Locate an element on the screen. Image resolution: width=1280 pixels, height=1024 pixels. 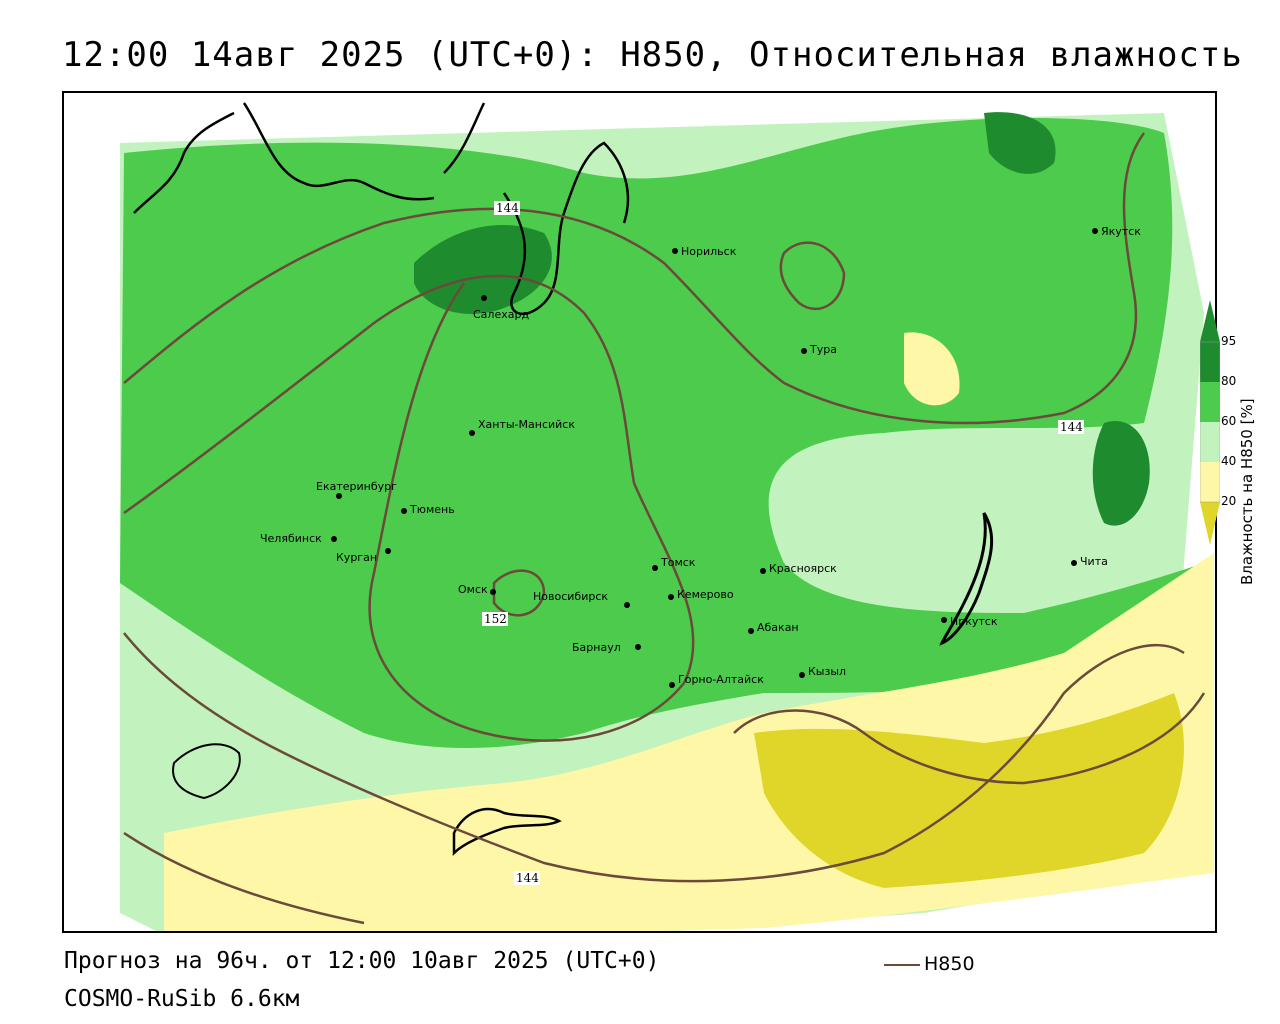
city-barnaul: Барнаул is located at coordinates (596, 647).